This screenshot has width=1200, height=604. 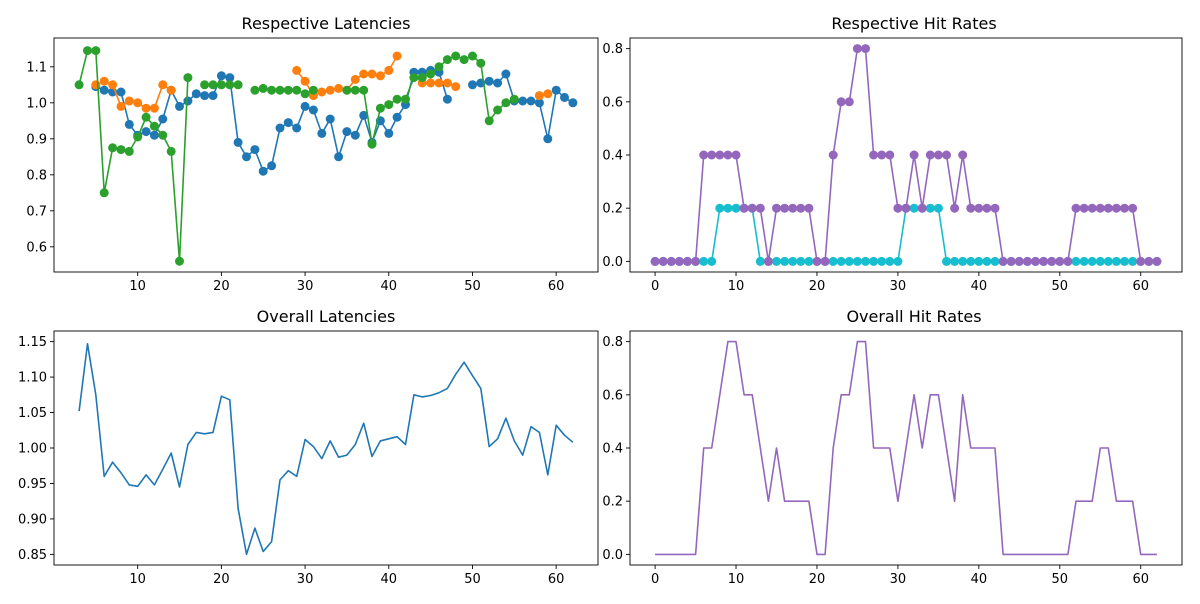 I want to click on respective-latencies-ytick-label-2: 0.8, so click(x=36, y=175).